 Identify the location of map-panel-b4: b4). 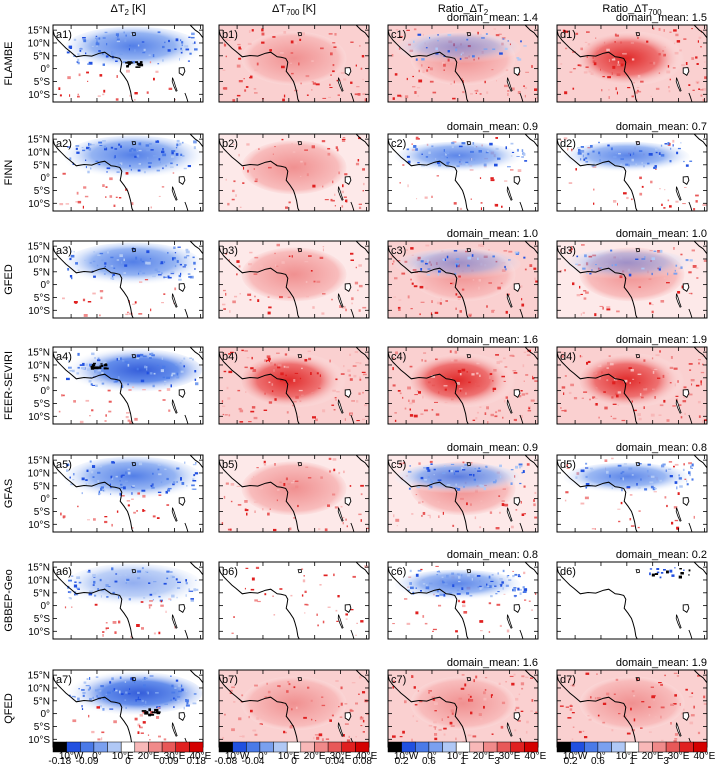
(294, 385).